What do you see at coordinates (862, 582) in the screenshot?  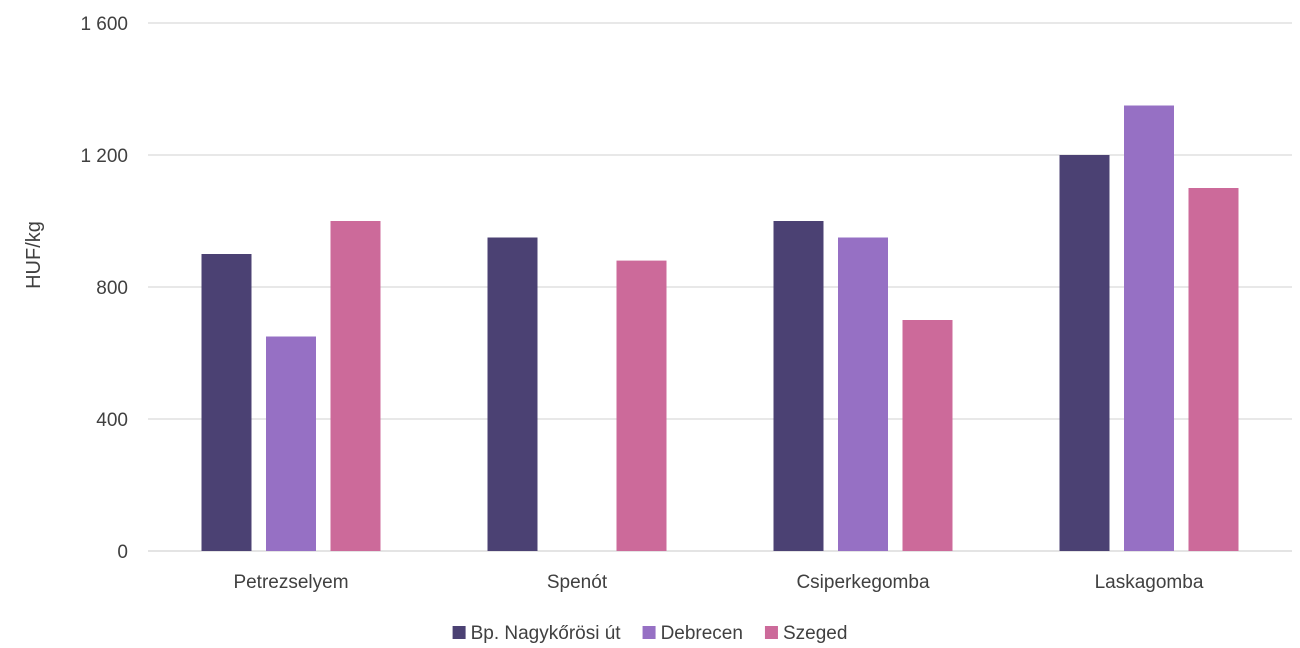 I see `x-category-label: Csiperkegomba` at bounding box center [862, 582].